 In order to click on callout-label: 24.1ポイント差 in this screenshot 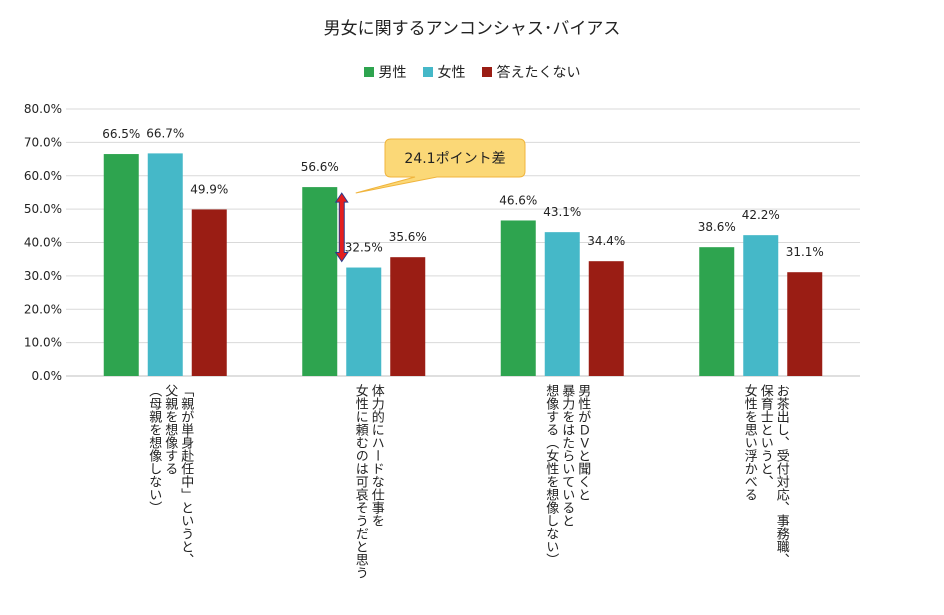, I will do `click(455, 159)`.